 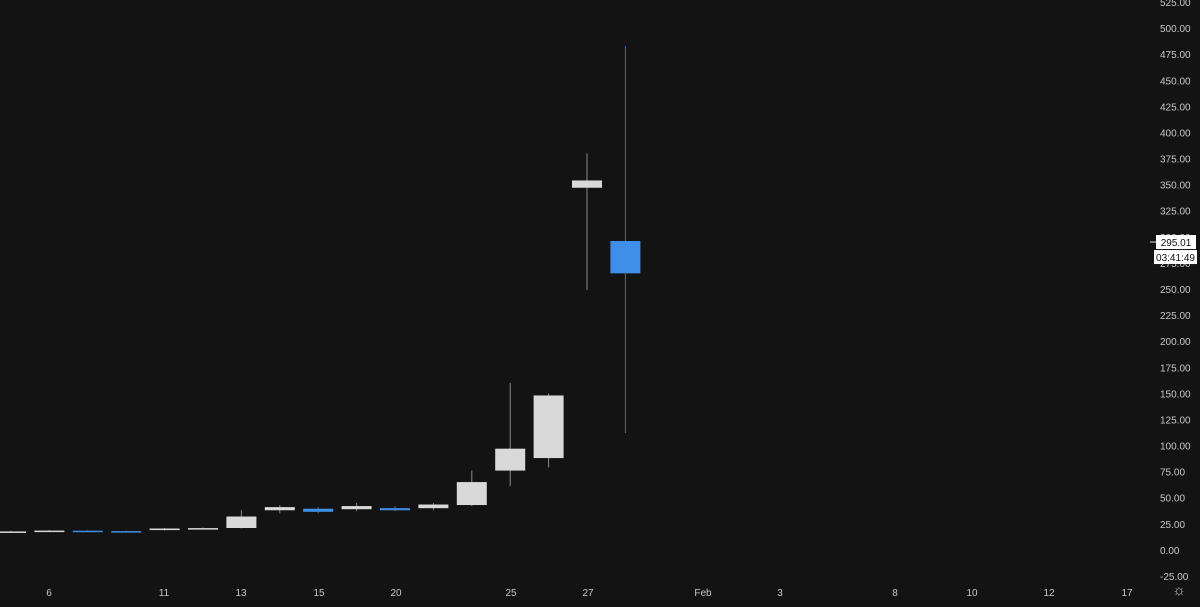 What do you see at coordinates (1175, 186) in the screenshot?
I see `y-tick-label: 350.00` at bounding box center [1175, 186].